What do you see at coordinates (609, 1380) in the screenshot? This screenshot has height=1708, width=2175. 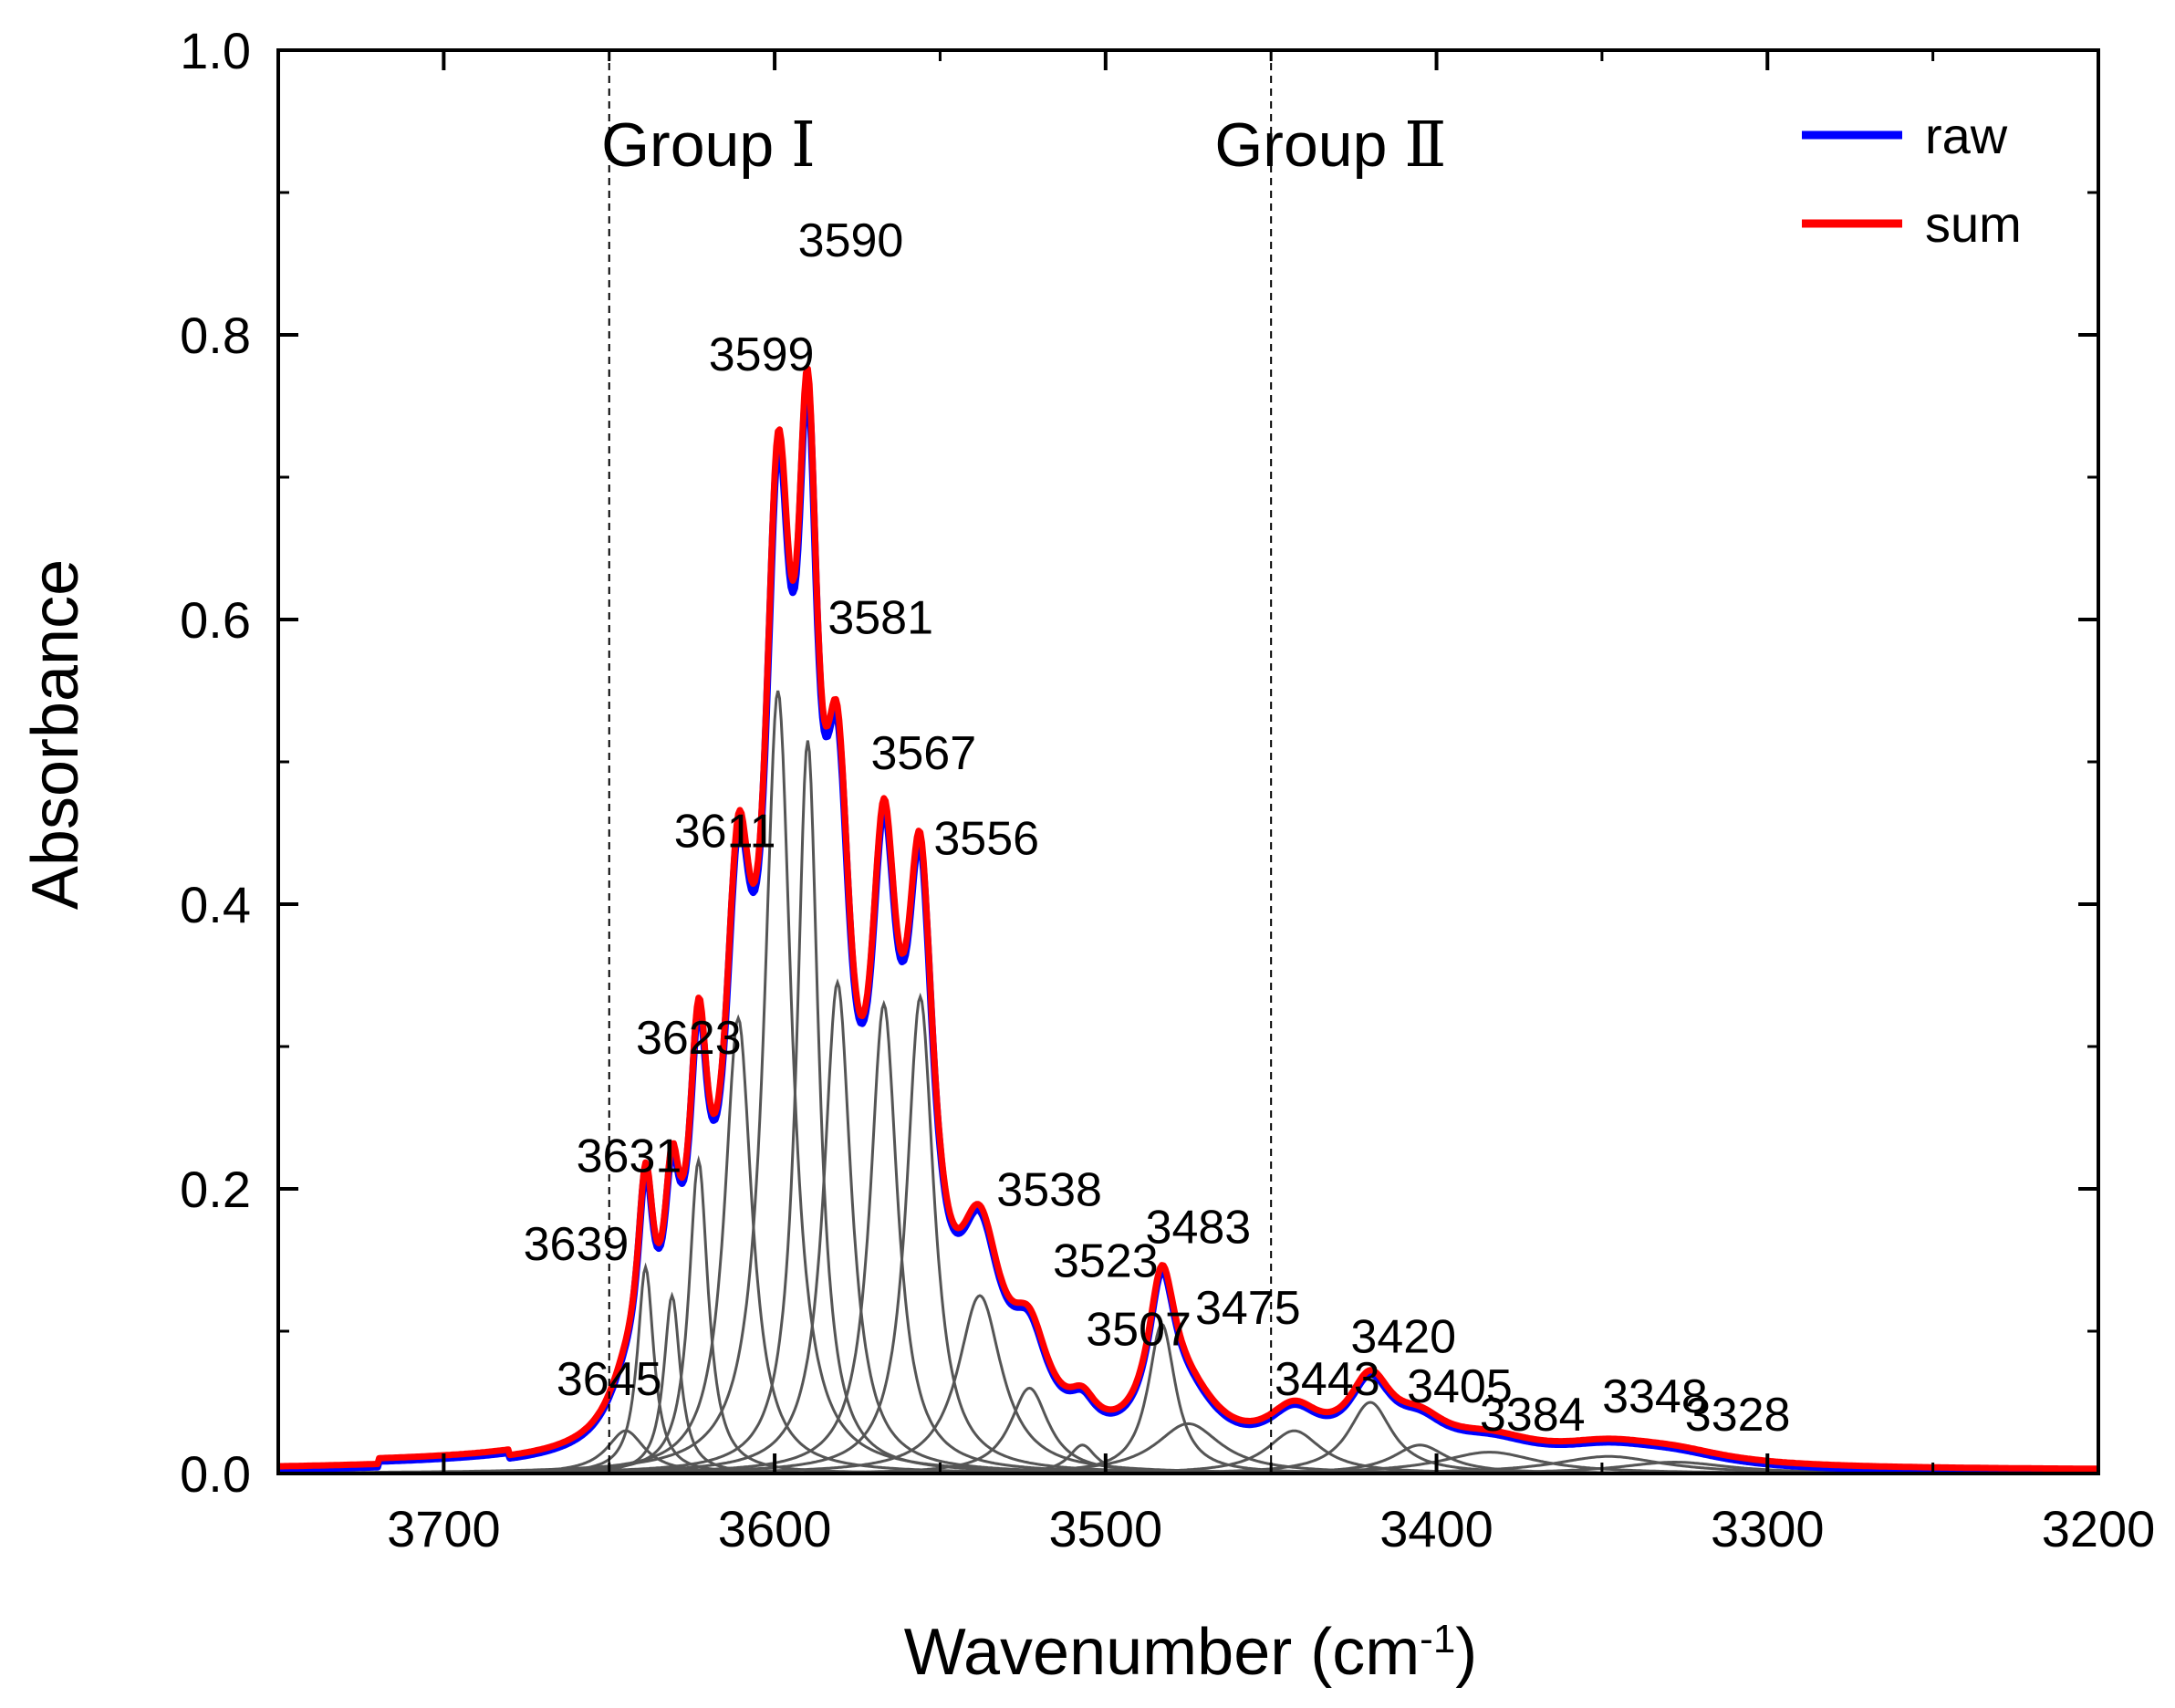 I see `peak-label-3645: 3645` at bounding box center [609, 1380].